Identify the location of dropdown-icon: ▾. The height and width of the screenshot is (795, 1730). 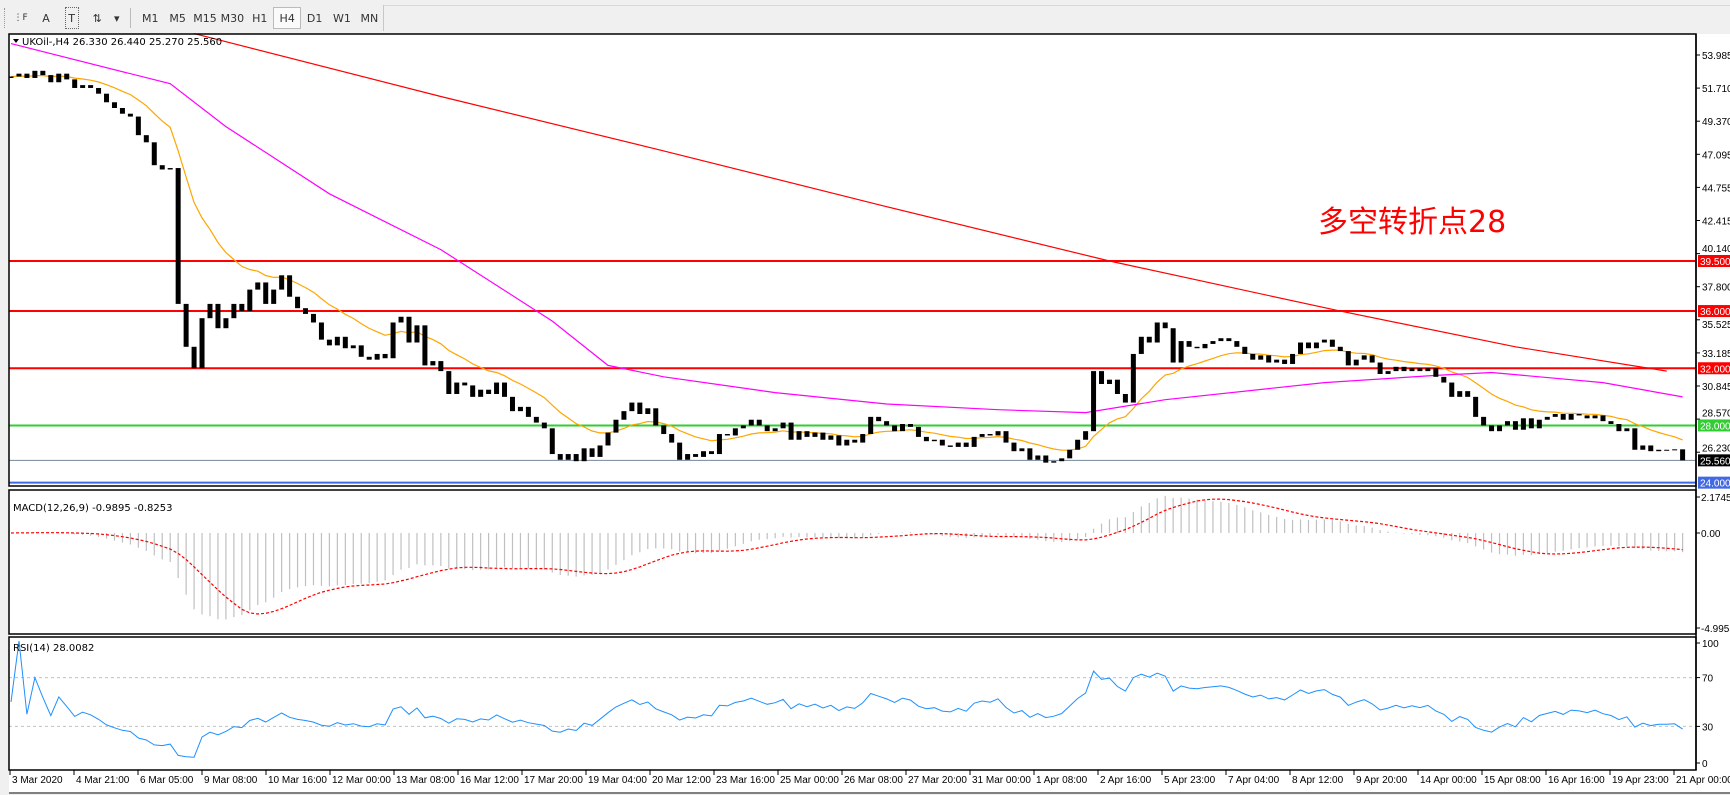
(117, 18).